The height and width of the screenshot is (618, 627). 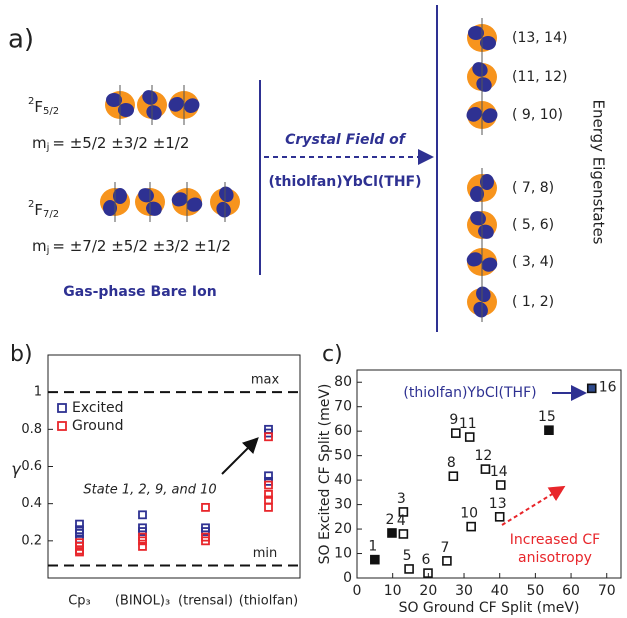 I want to click on legend-swatch, so click(x=62, y=408).